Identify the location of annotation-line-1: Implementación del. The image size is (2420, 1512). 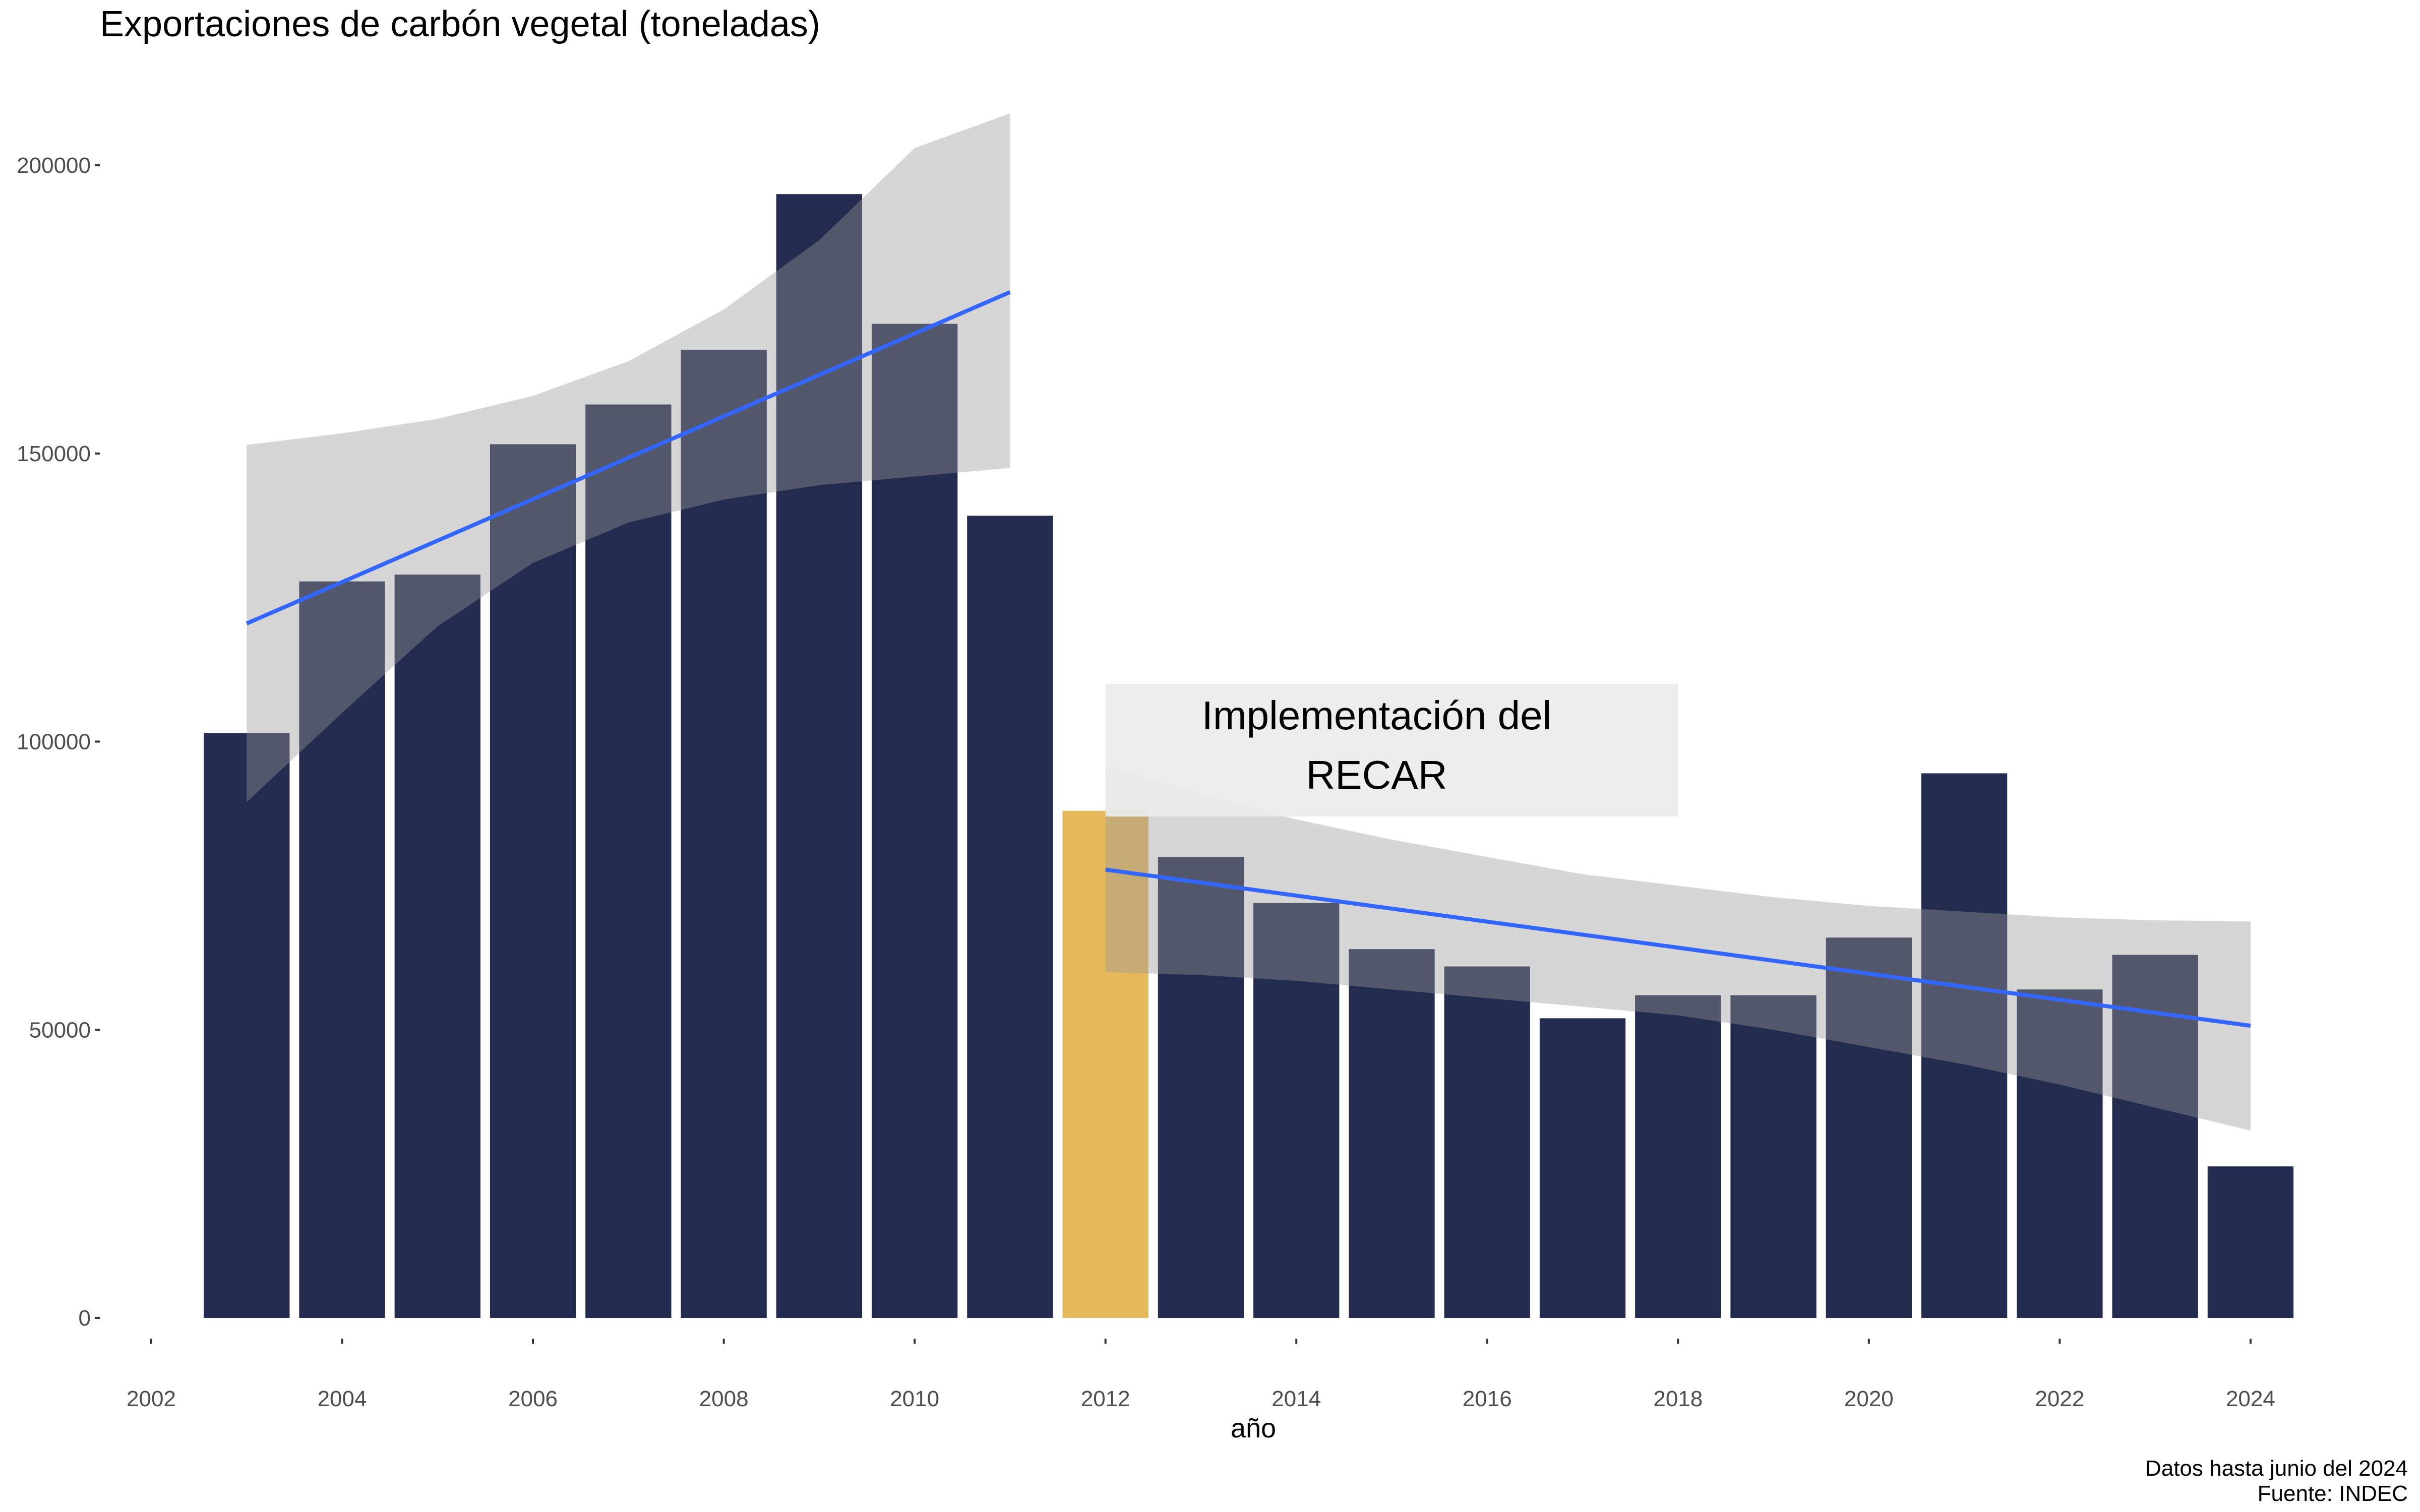
(1377, 715).